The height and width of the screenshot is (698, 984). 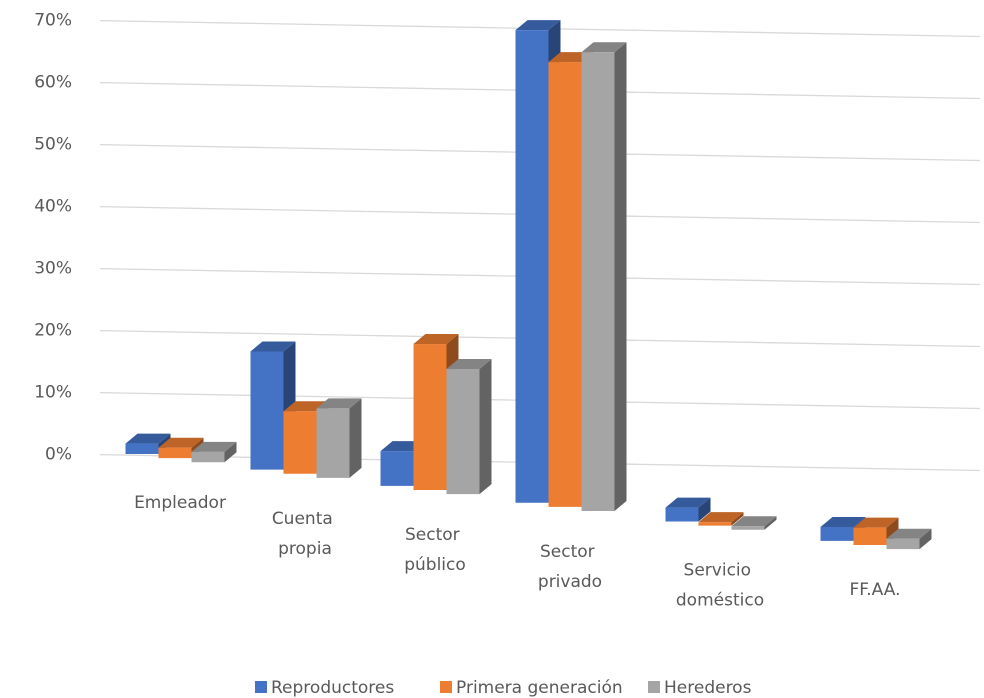 What do you see at coordinates (708, 688) in the screenshot?
I see `legend-label: Herederos` at bounding box center [708, 688].